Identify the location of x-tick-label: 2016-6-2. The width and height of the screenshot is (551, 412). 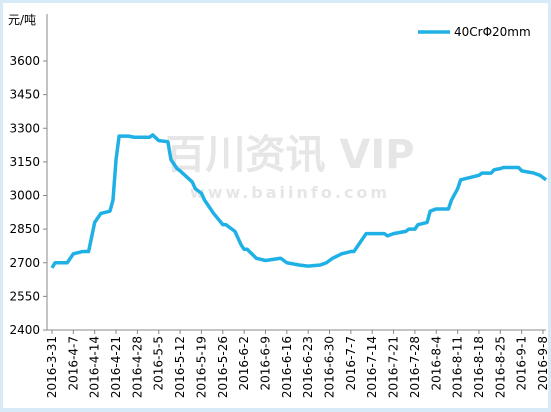
(244, 363).